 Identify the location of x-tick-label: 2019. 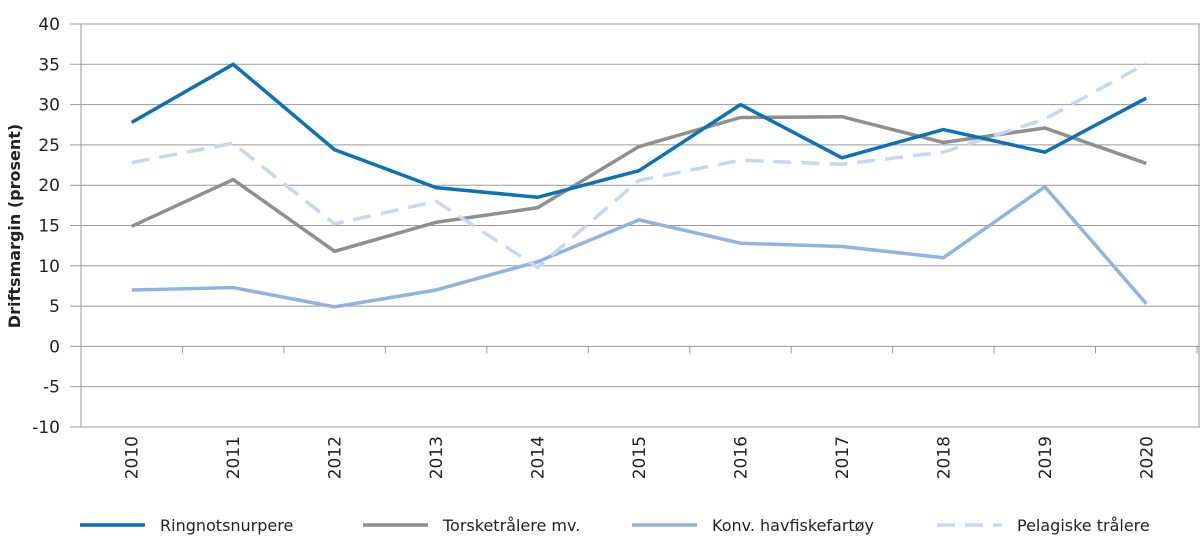
(1046, 457).